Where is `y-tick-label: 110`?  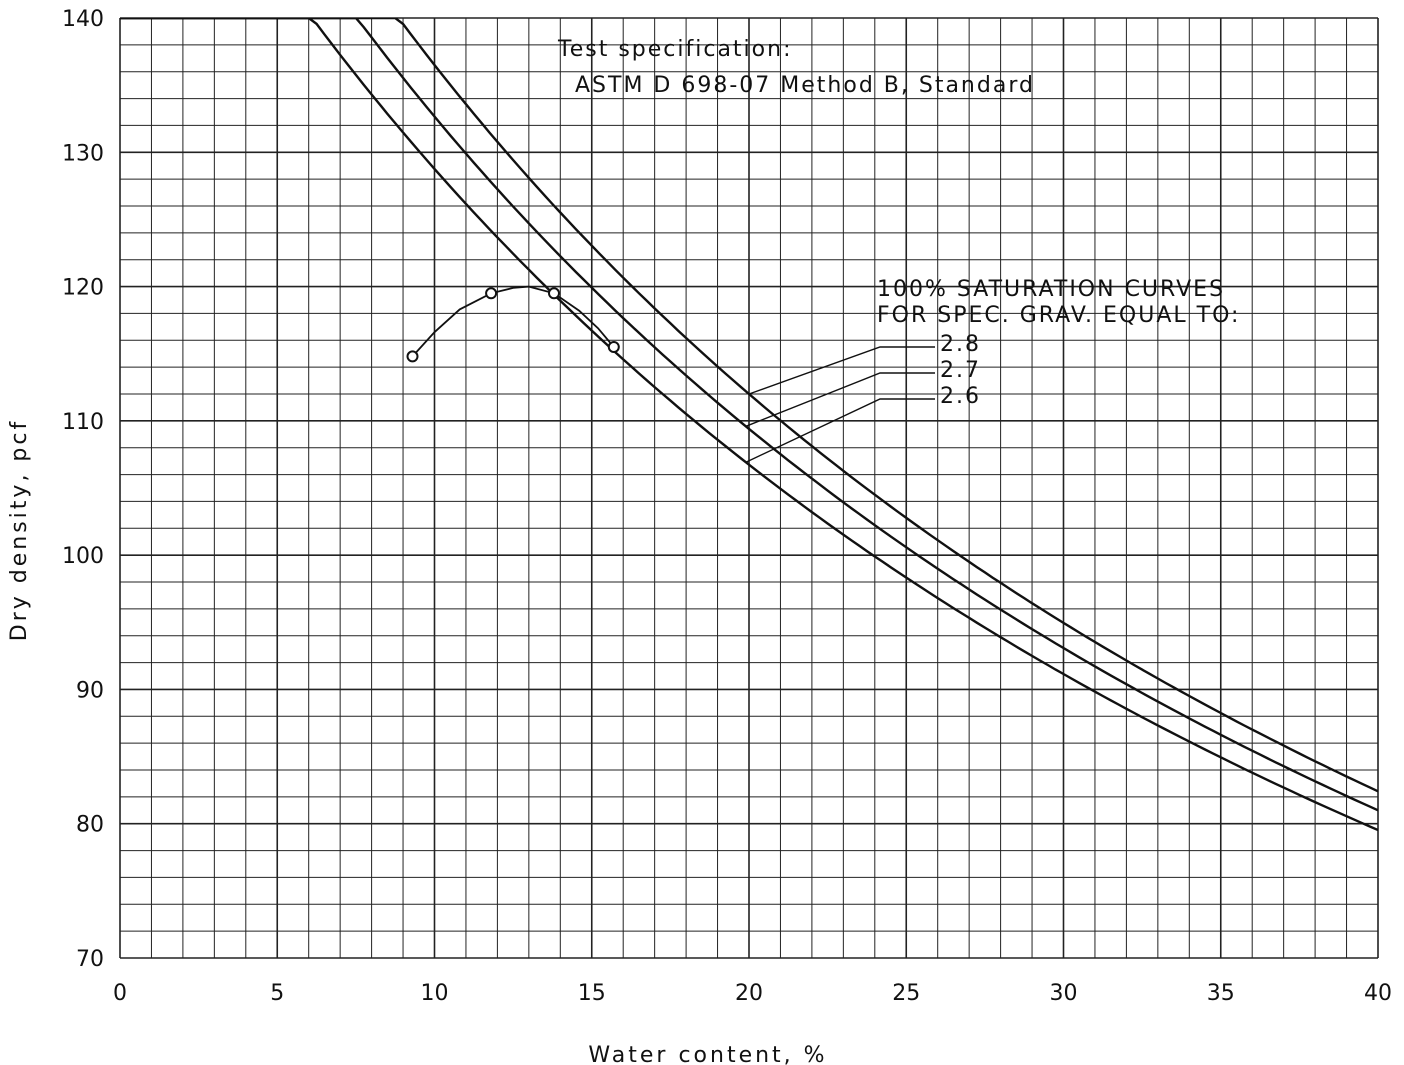
y-tick-label: 110 is located at coordinates (83, 422).